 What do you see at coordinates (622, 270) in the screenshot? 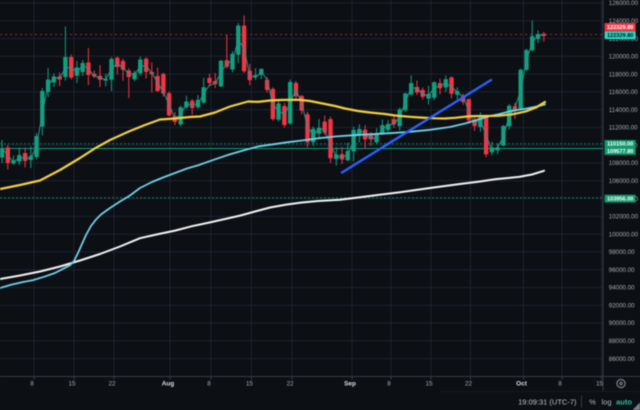
I see `svg-text: 96000.00` at bounding box center [622, 270].